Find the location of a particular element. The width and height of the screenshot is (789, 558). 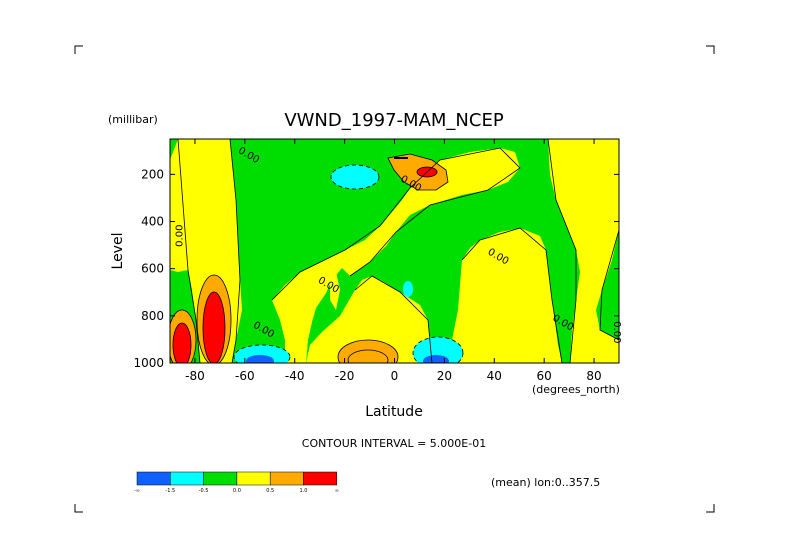

x-axis-label: Latitude is located at coordinates (394, 412).